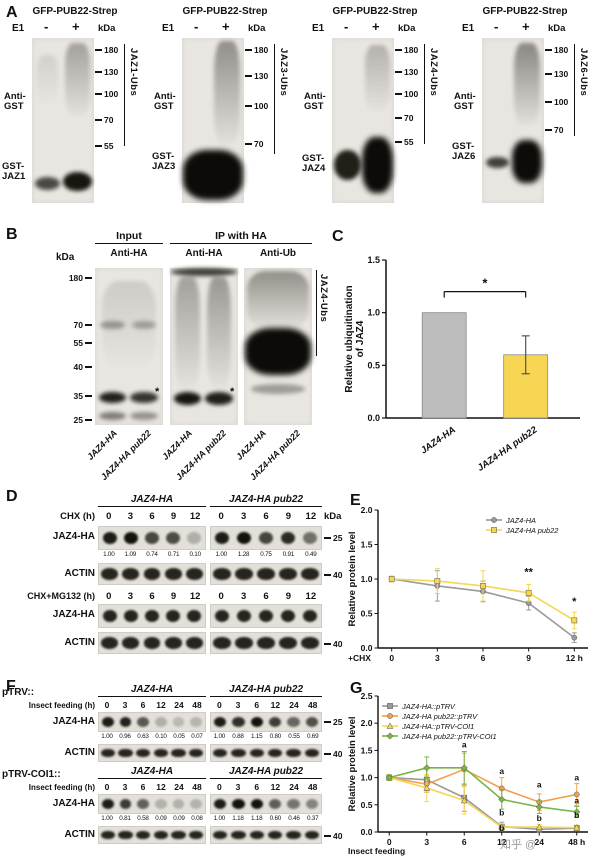 The width and height of the screenshot is (600, 858). What do you see at coordinates (363, 120) in the screenshot?
I see `blot-image-jaz4` at bounding box center [363, 120].